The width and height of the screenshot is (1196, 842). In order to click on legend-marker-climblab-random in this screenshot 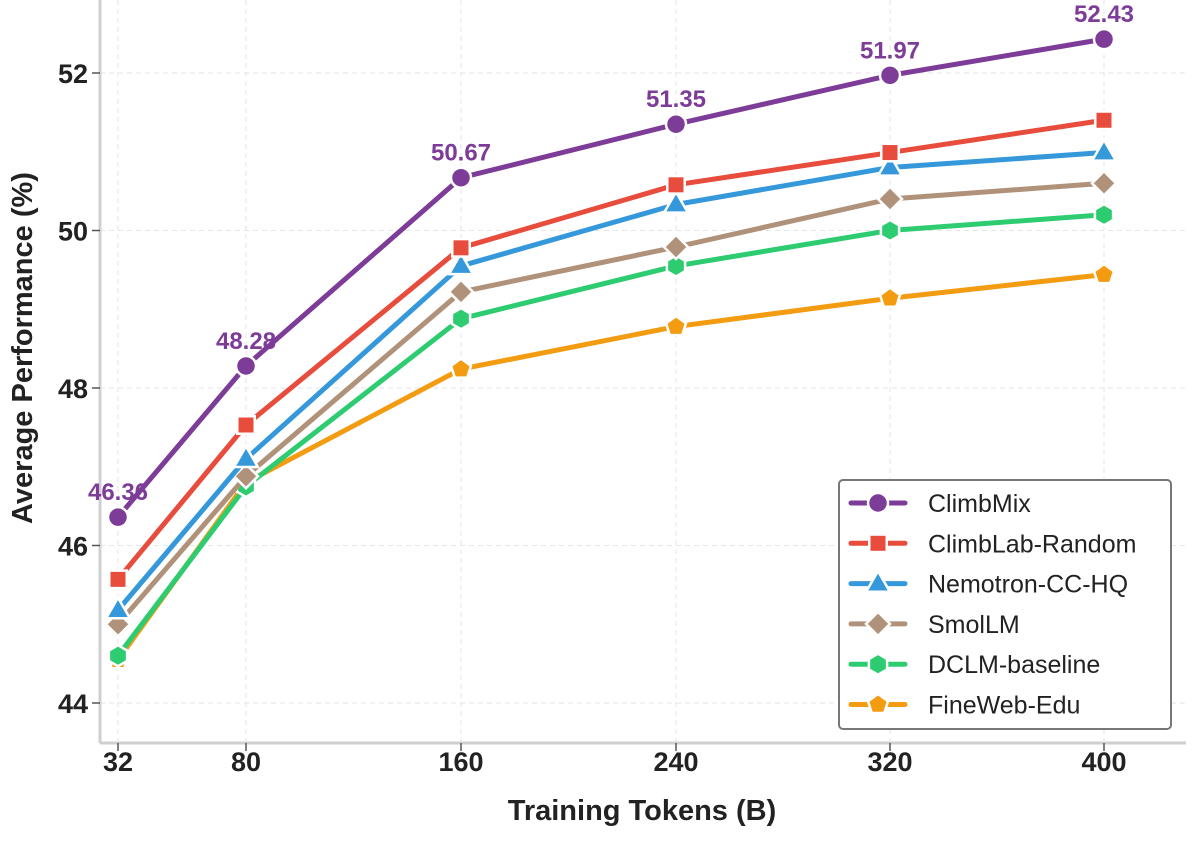, I will do `click(878, 543)`.